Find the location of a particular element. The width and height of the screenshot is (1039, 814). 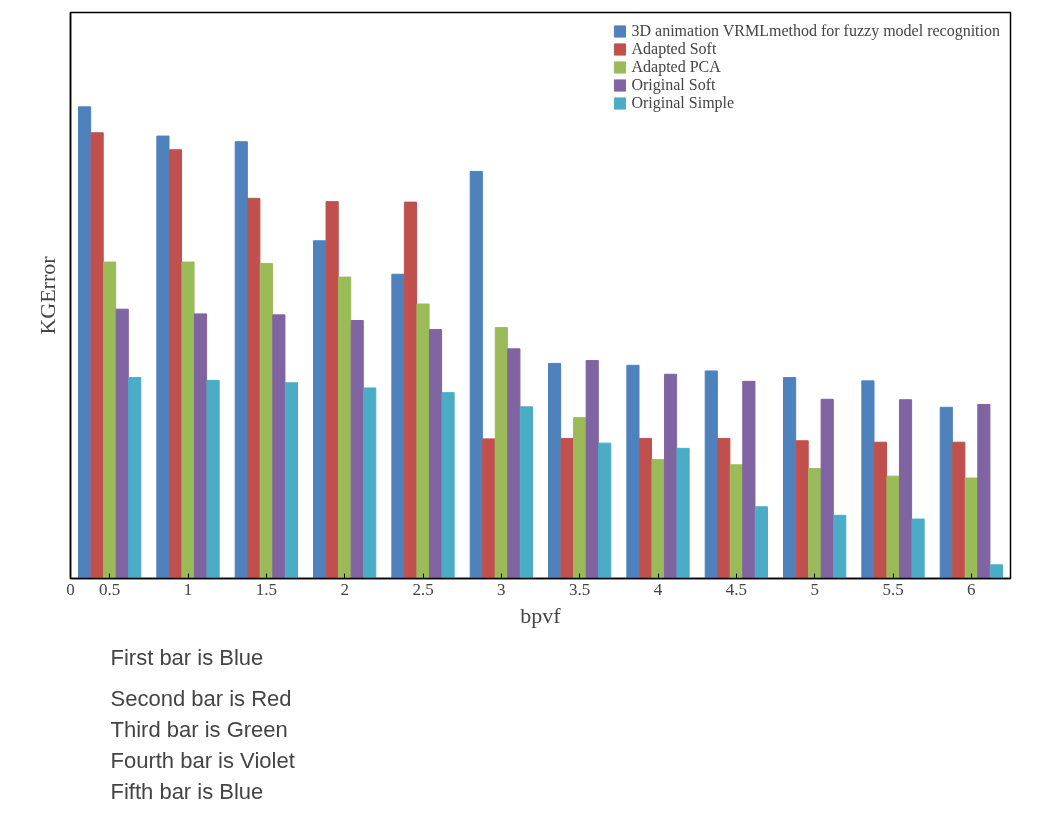

x-tick-label: 3 is located at coordinates (501, 589).